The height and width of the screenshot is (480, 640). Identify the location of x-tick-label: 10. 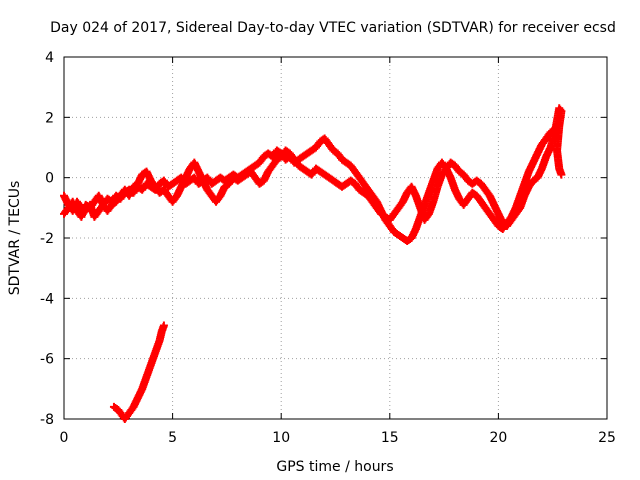
(281, 438).